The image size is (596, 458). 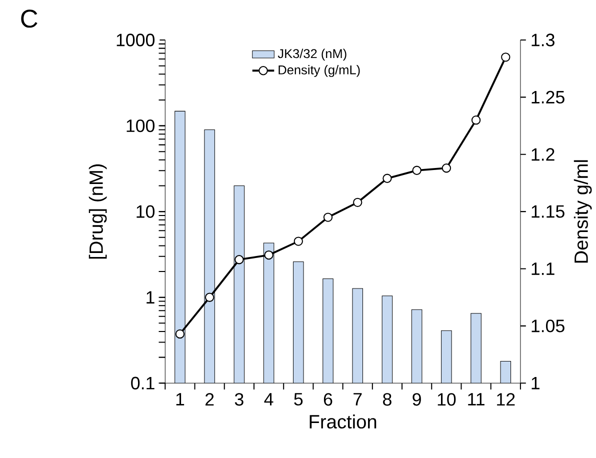 I want to click on legend-label: JK3/32 (nM), so click(x=312, y=54).